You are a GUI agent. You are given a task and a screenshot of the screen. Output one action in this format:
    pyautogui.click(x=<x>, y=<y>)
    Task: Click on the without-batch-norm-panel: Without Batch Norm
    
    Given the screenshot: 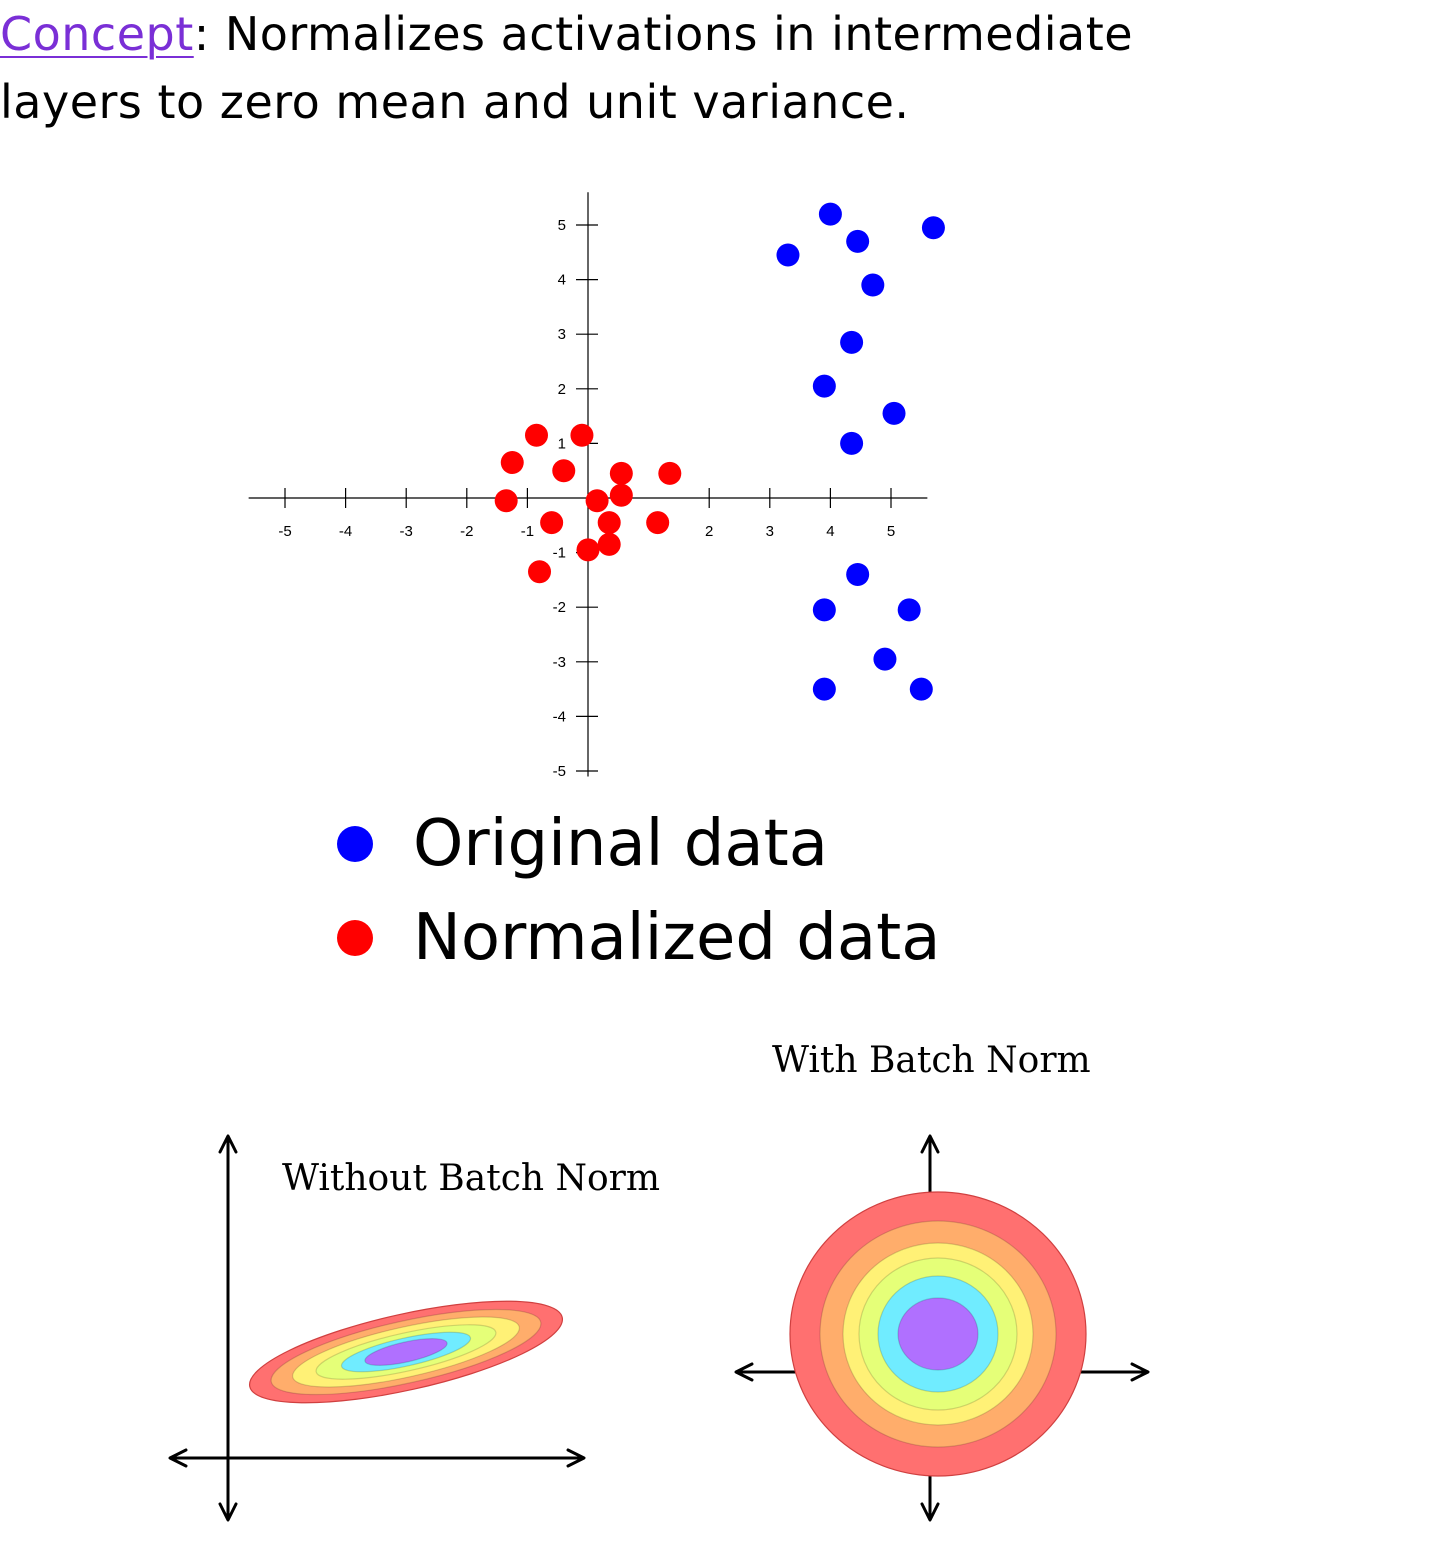 What is the action you would take?
    pyautogui.click(x=414, y=1328)
    